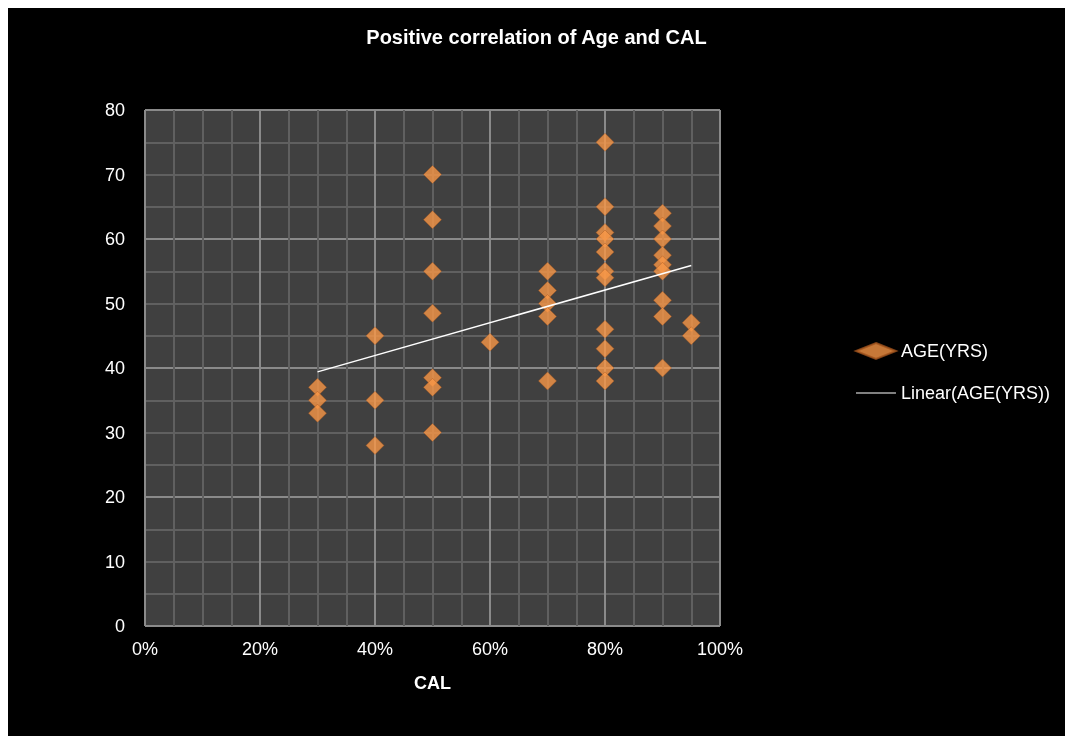 This screenshot has width=1073, height=744. What do you see at coordinates (975, 393) in the screenshot?
I see `legend-label: Linear(AGE(YRS))` at bounding box center [975, 393].